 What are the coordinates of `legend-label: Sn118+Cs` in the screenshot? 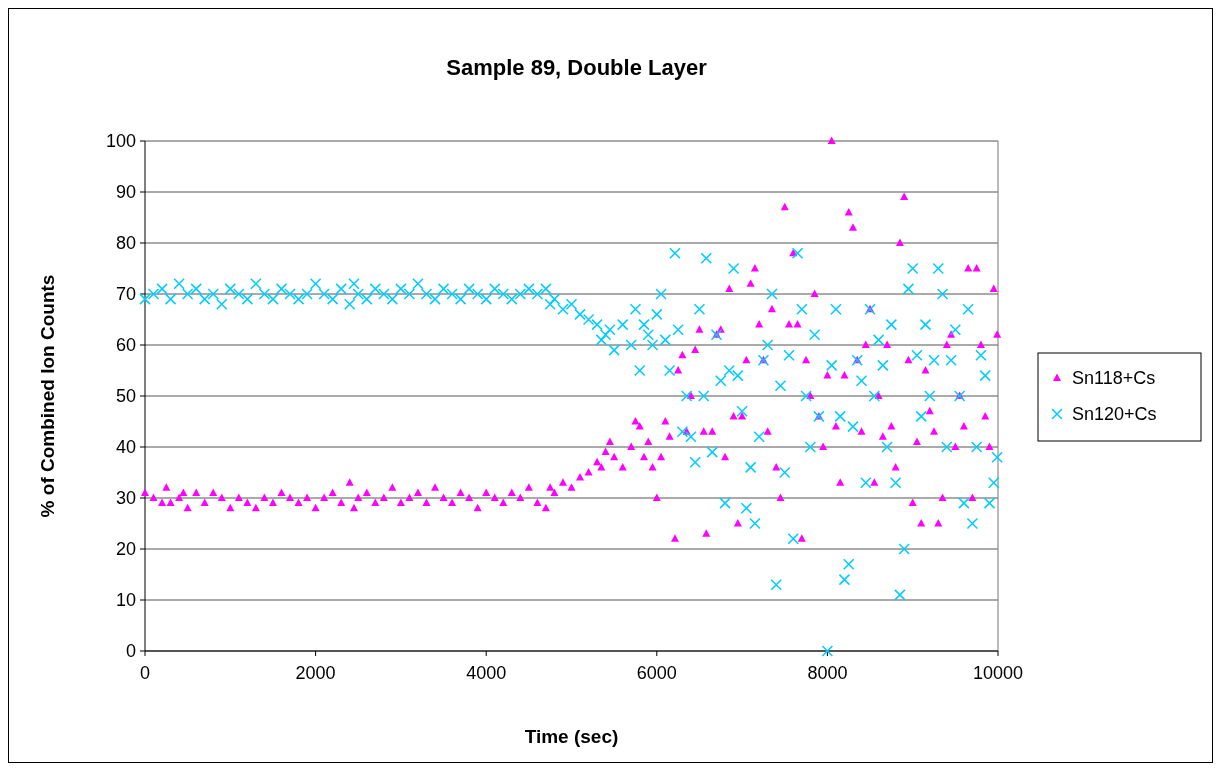 It's located at (1114, 378).